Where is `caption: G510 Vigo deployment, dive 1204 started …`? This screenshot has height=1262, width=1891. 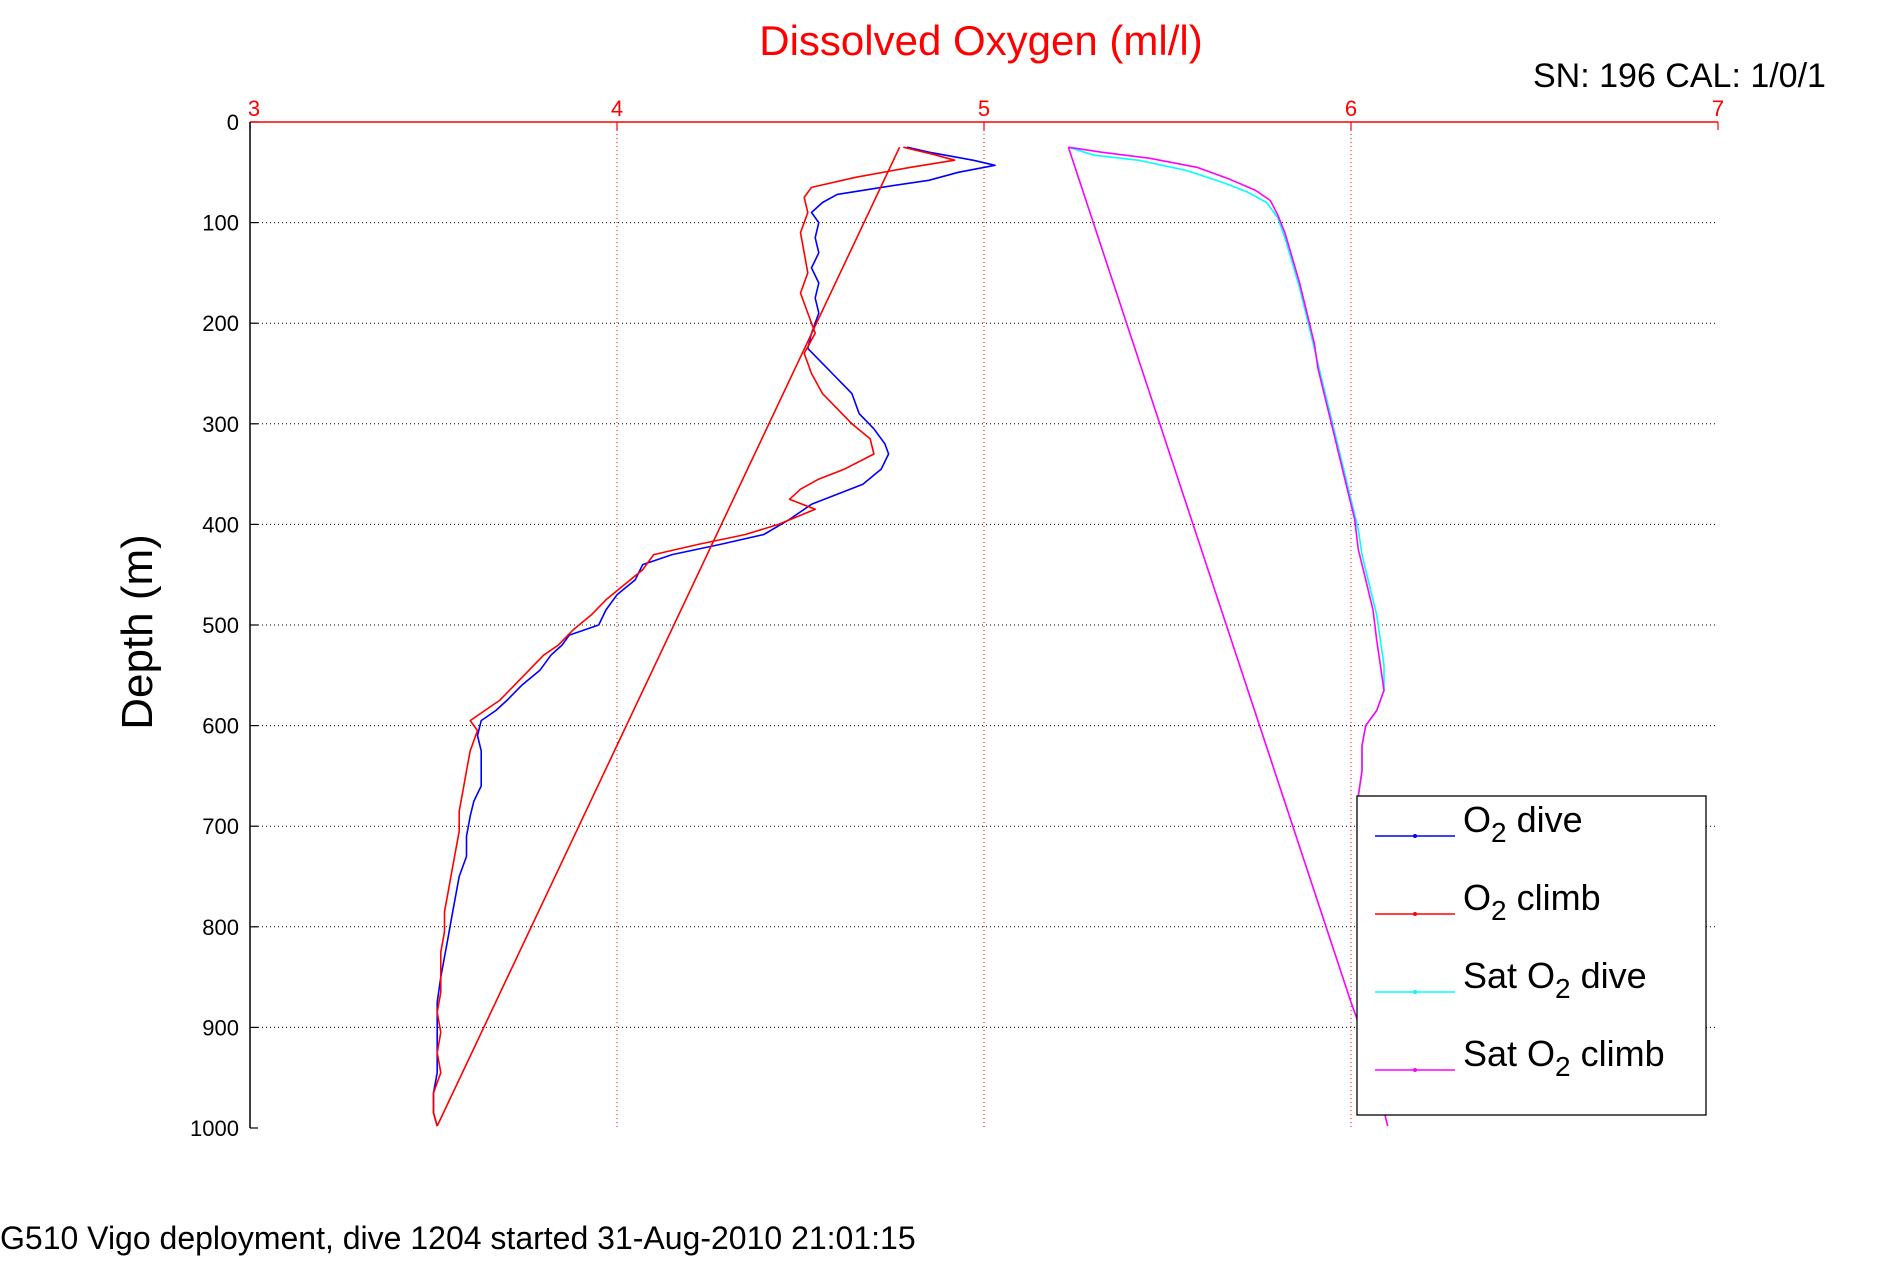
caption: G510 Vigo deployment, dive 1204 started … is located at coordinates (458, 1238).